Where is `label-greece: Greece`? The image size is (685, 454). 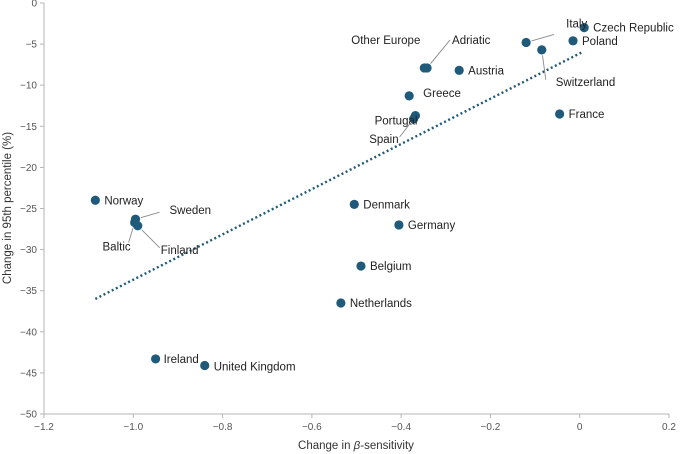 label-greece: Greece is located at coordinates (442, 94).